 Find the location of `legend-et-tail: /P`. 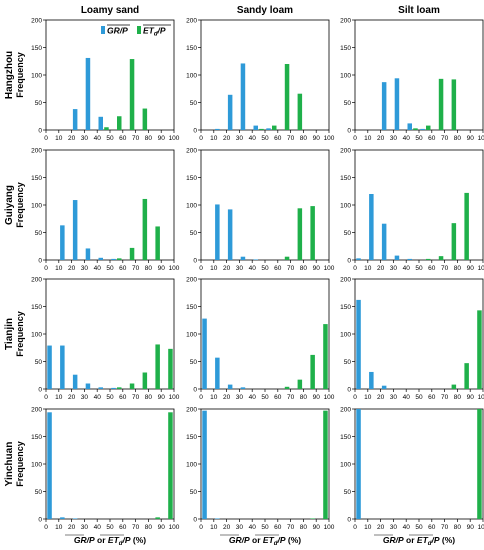

legend-et-tail: /P is located at coordinates (161, 31).